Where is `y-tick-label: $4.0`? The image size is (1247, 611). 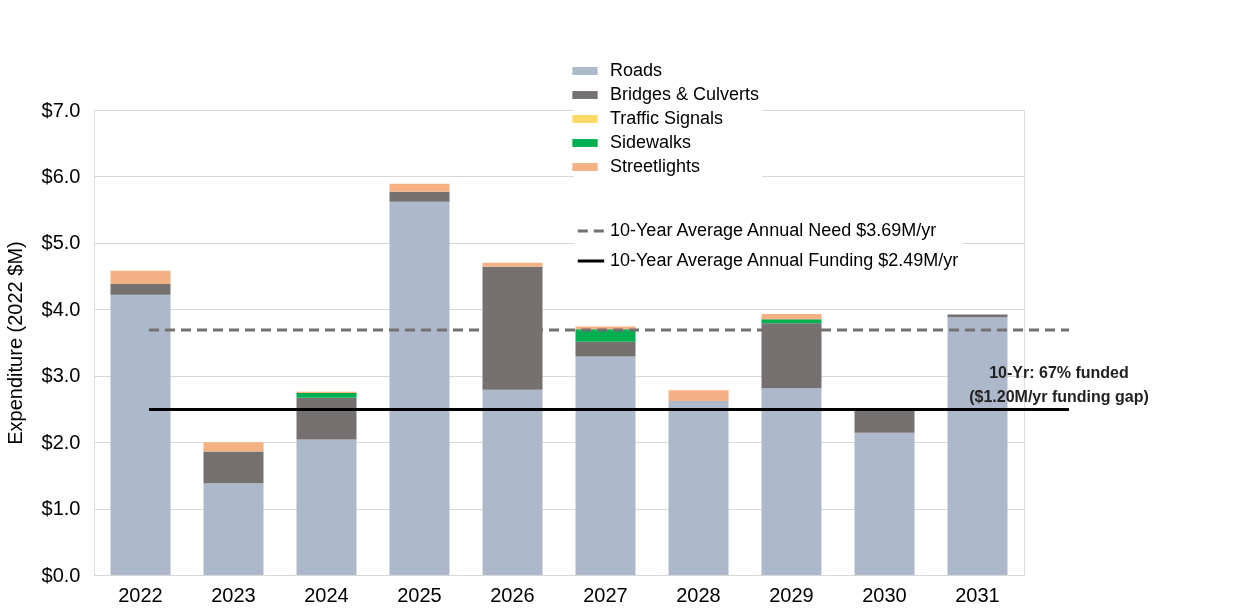
y-tick-label: $4.0 is located at coordinates (61, 308).